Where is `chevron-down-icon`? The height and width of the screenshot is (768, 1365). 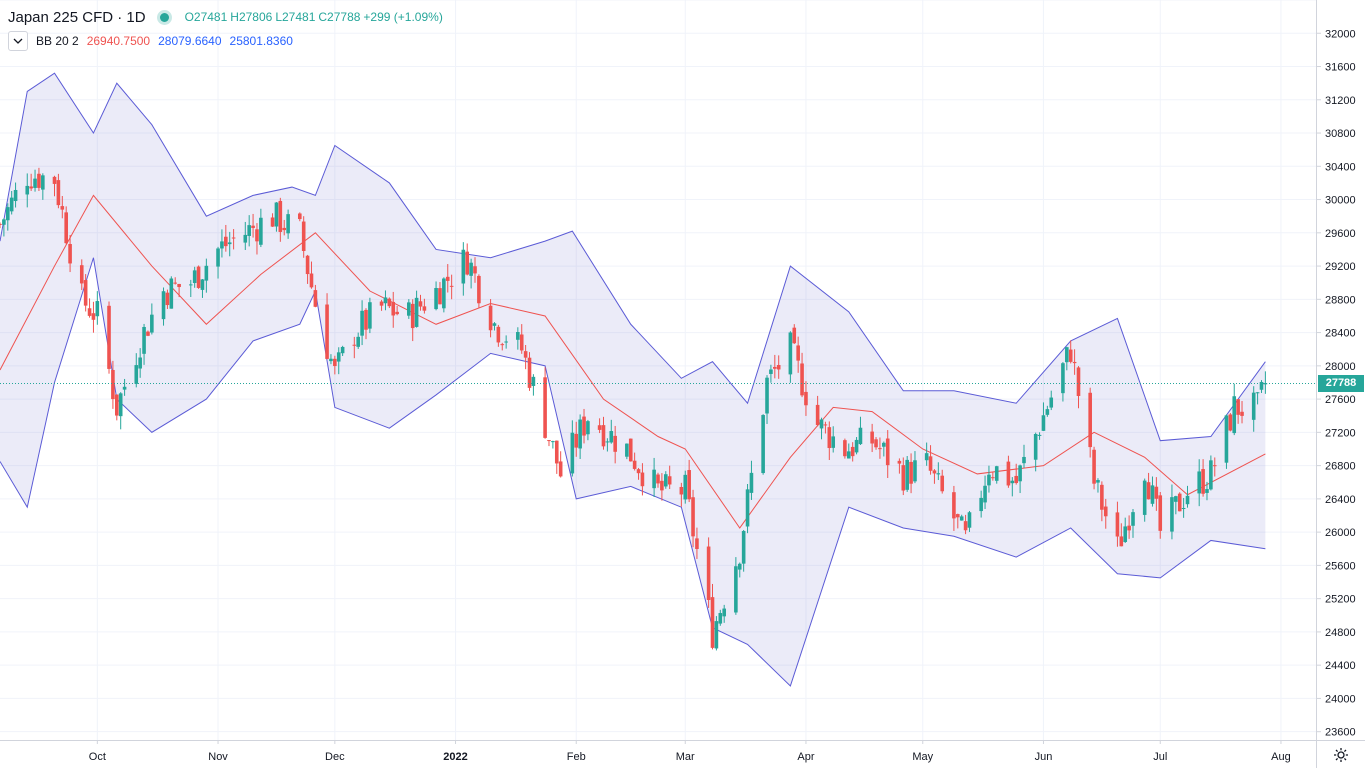
chevron-down-icon is located at coordinates (18, 41).